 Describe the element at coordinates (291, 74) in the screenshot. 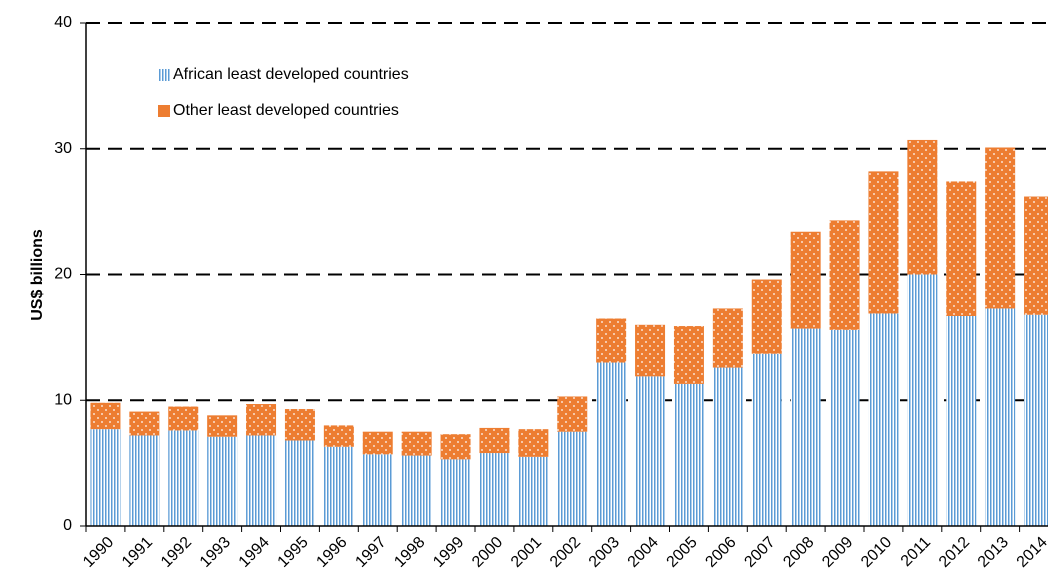

I see `legend-label: African least developed countries` at that location.